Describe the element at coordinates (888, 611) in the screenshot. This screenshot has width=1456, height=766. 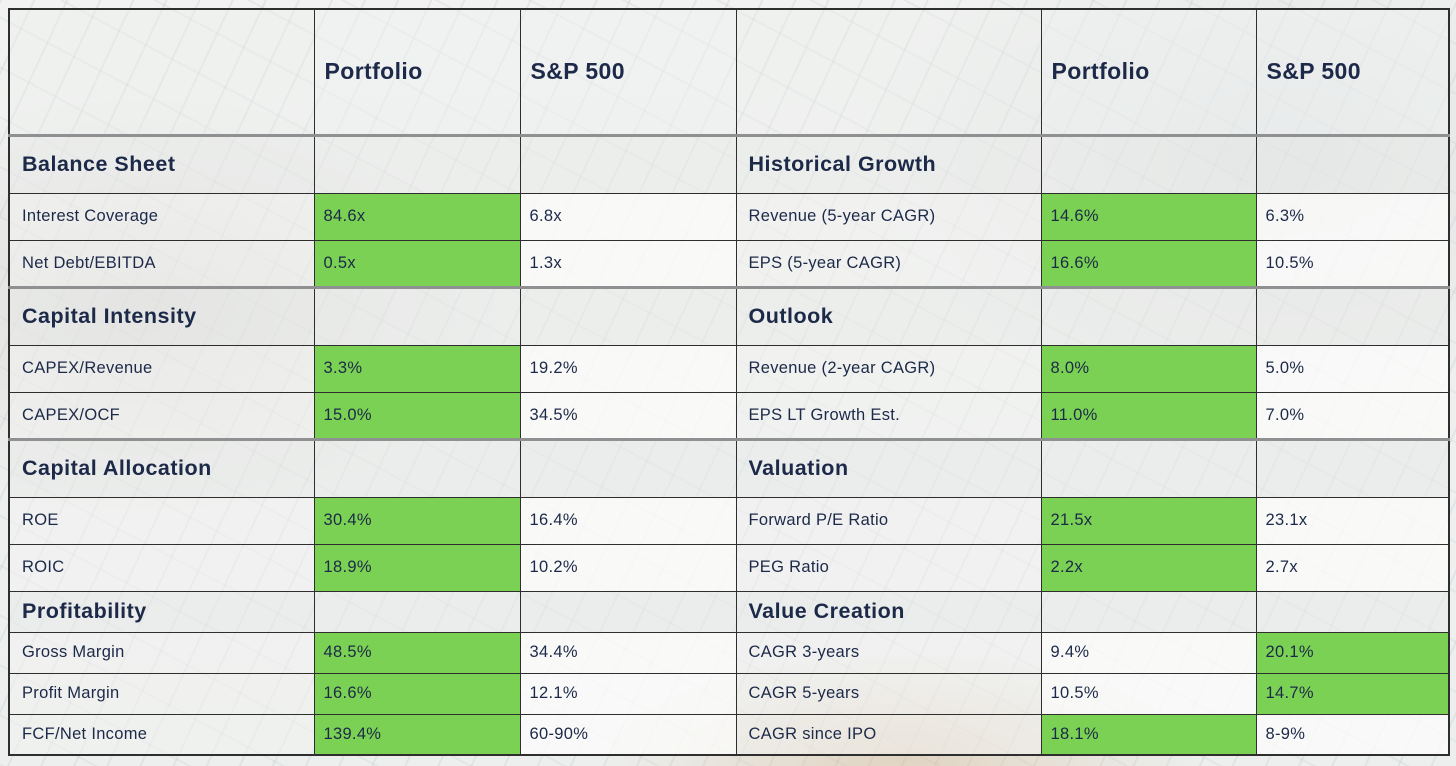
I see `section-title-right: Value Creation` at that location.